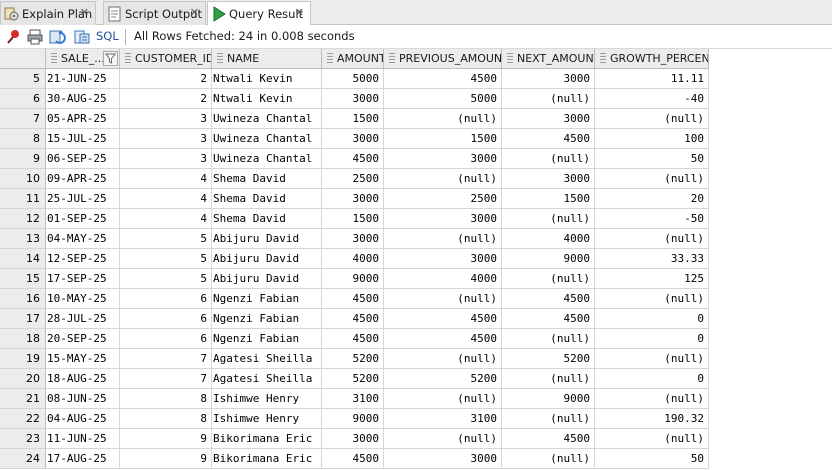 Image resolution: width=832 pixels, height=470 pixels. Describe the element at coordinates (82, 37) in the screenshot. I see `export-icon` at that location.